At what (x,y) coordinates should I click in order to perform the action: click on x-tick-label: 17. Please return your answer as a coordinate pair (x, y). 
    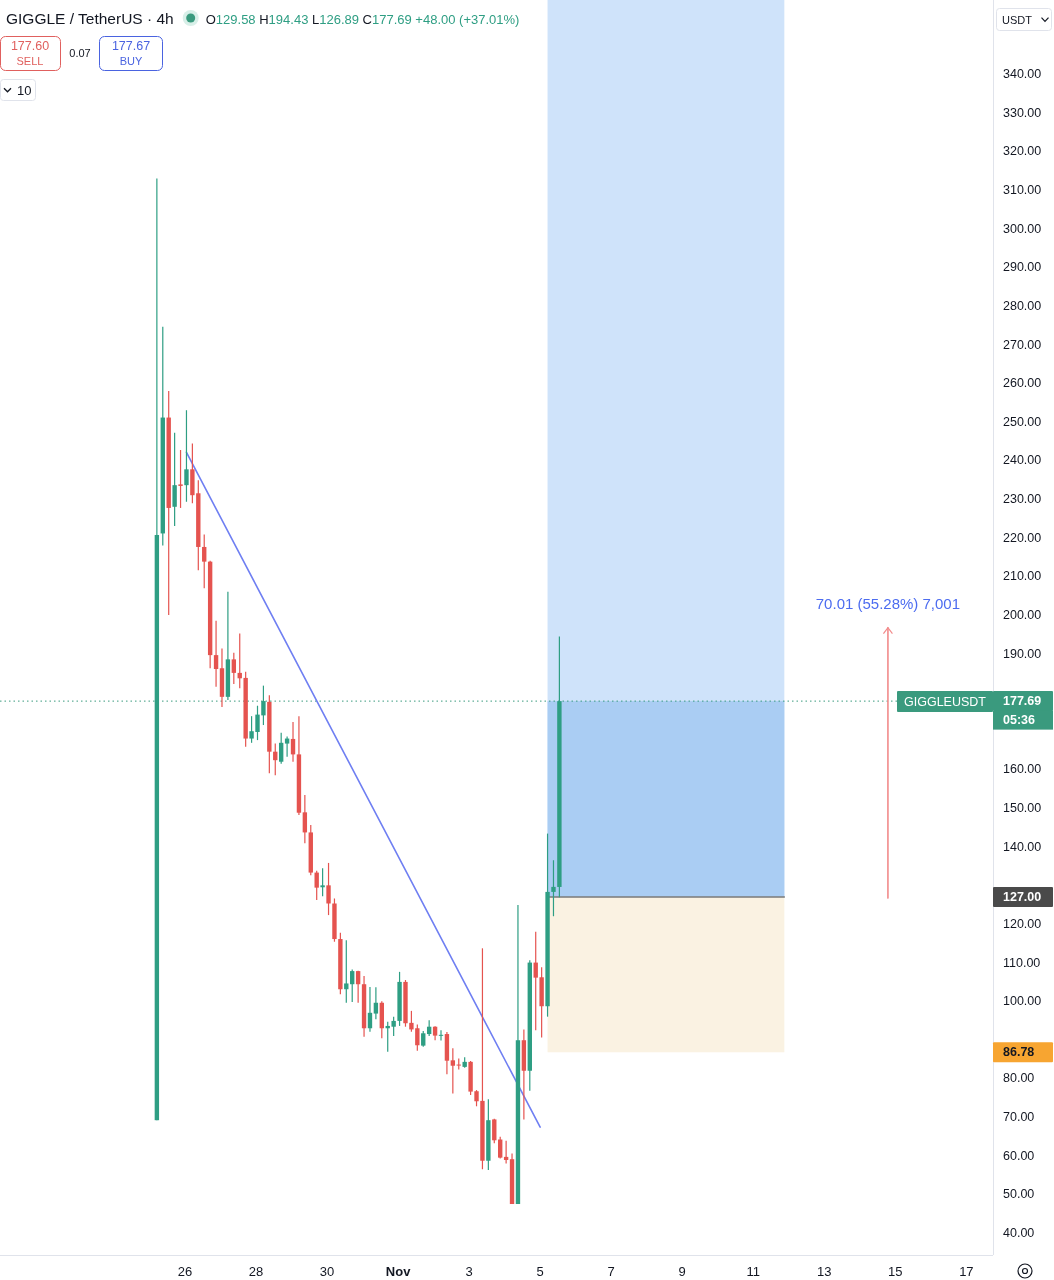
    Looking at the image, I should click on (966, 1271).